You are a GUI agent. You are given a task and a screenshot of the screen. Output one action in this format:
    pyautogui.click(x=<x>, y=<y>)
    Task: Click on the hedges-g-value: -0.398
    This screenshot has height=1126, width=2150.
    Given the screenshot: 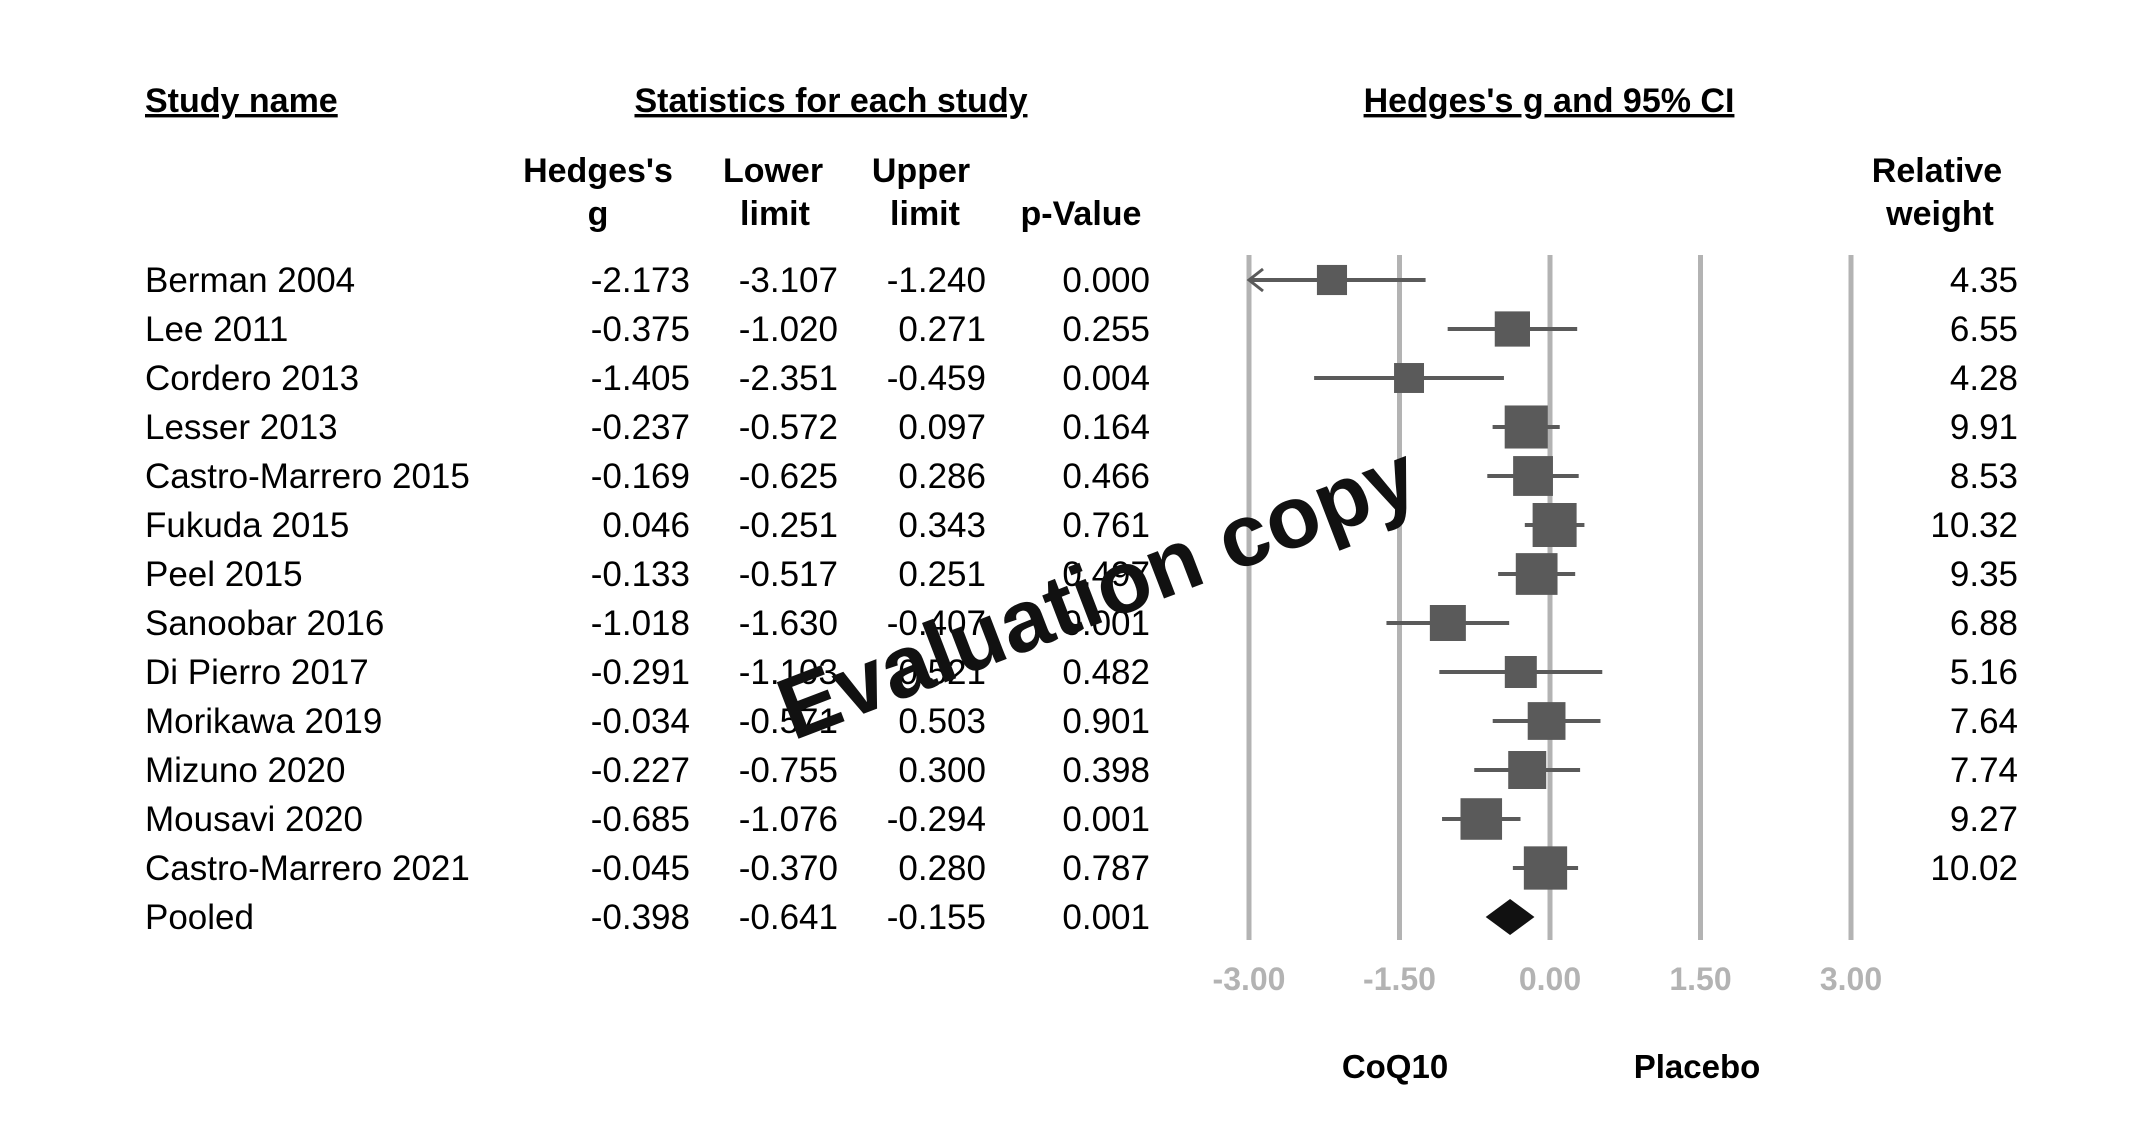 What is the action you would take?
    pyautogui.click(x=640, y=917)
    